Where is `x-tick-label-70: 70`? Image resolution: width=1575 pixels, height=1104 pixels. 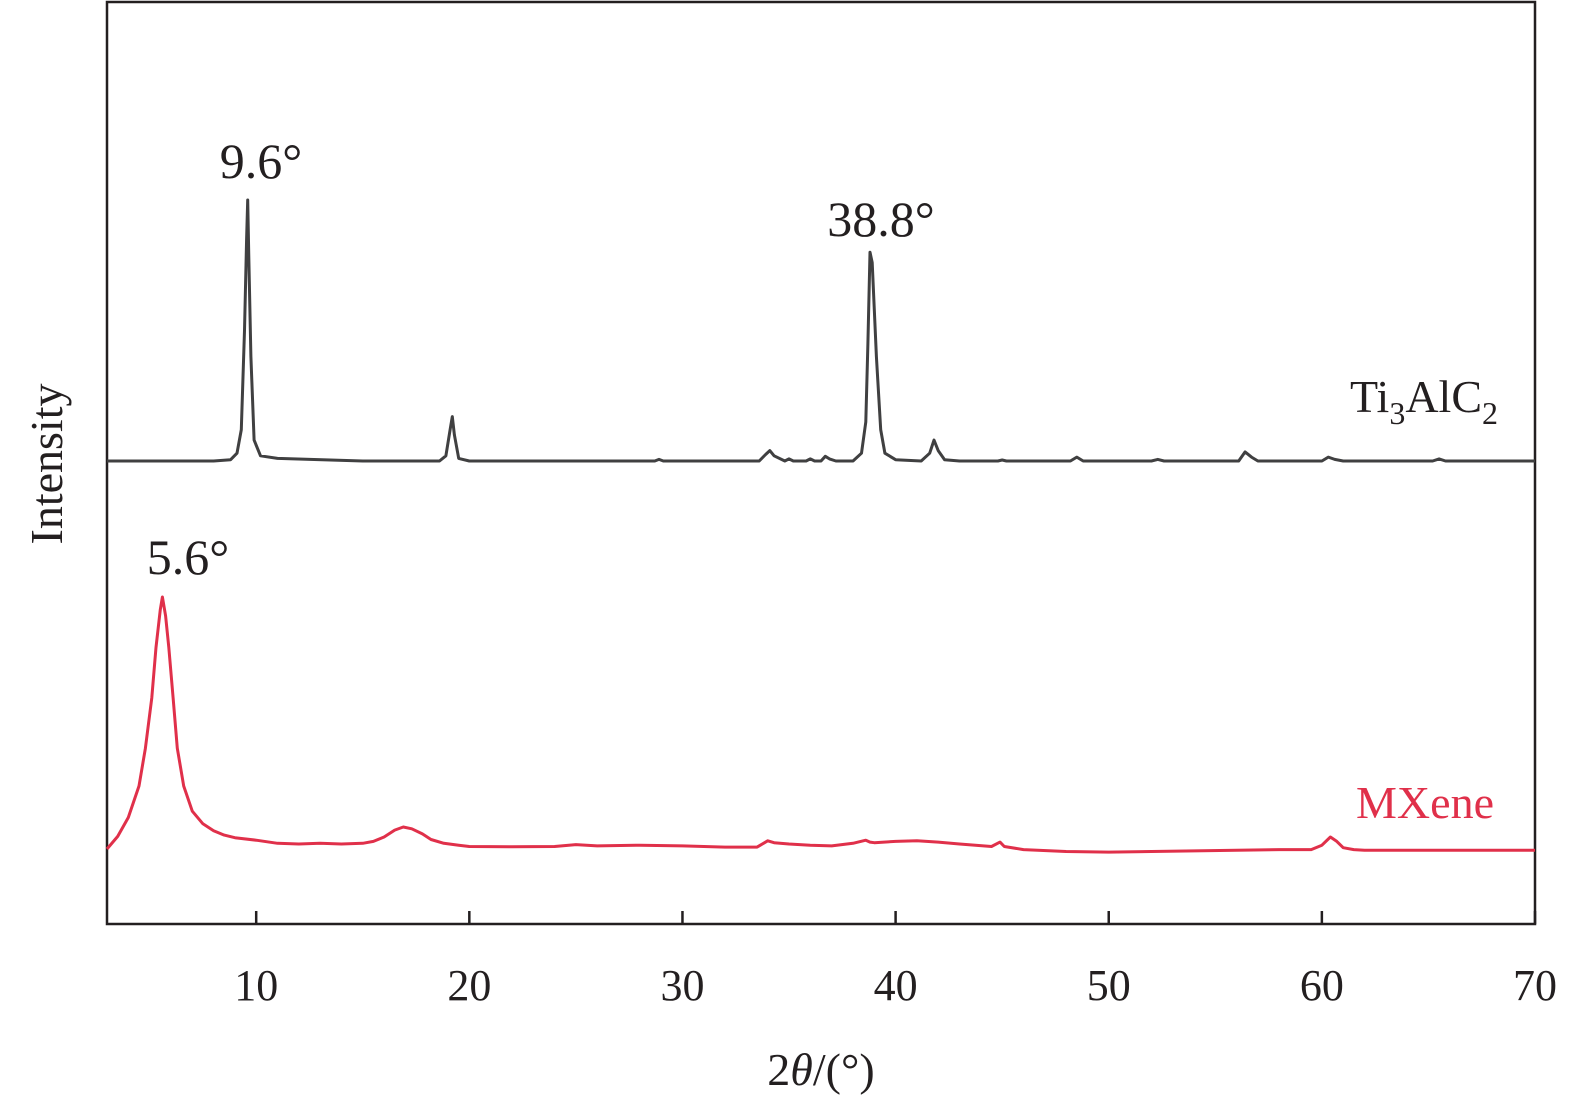 x-tick-label-70: 70 is located at coordinates (1535, 985).